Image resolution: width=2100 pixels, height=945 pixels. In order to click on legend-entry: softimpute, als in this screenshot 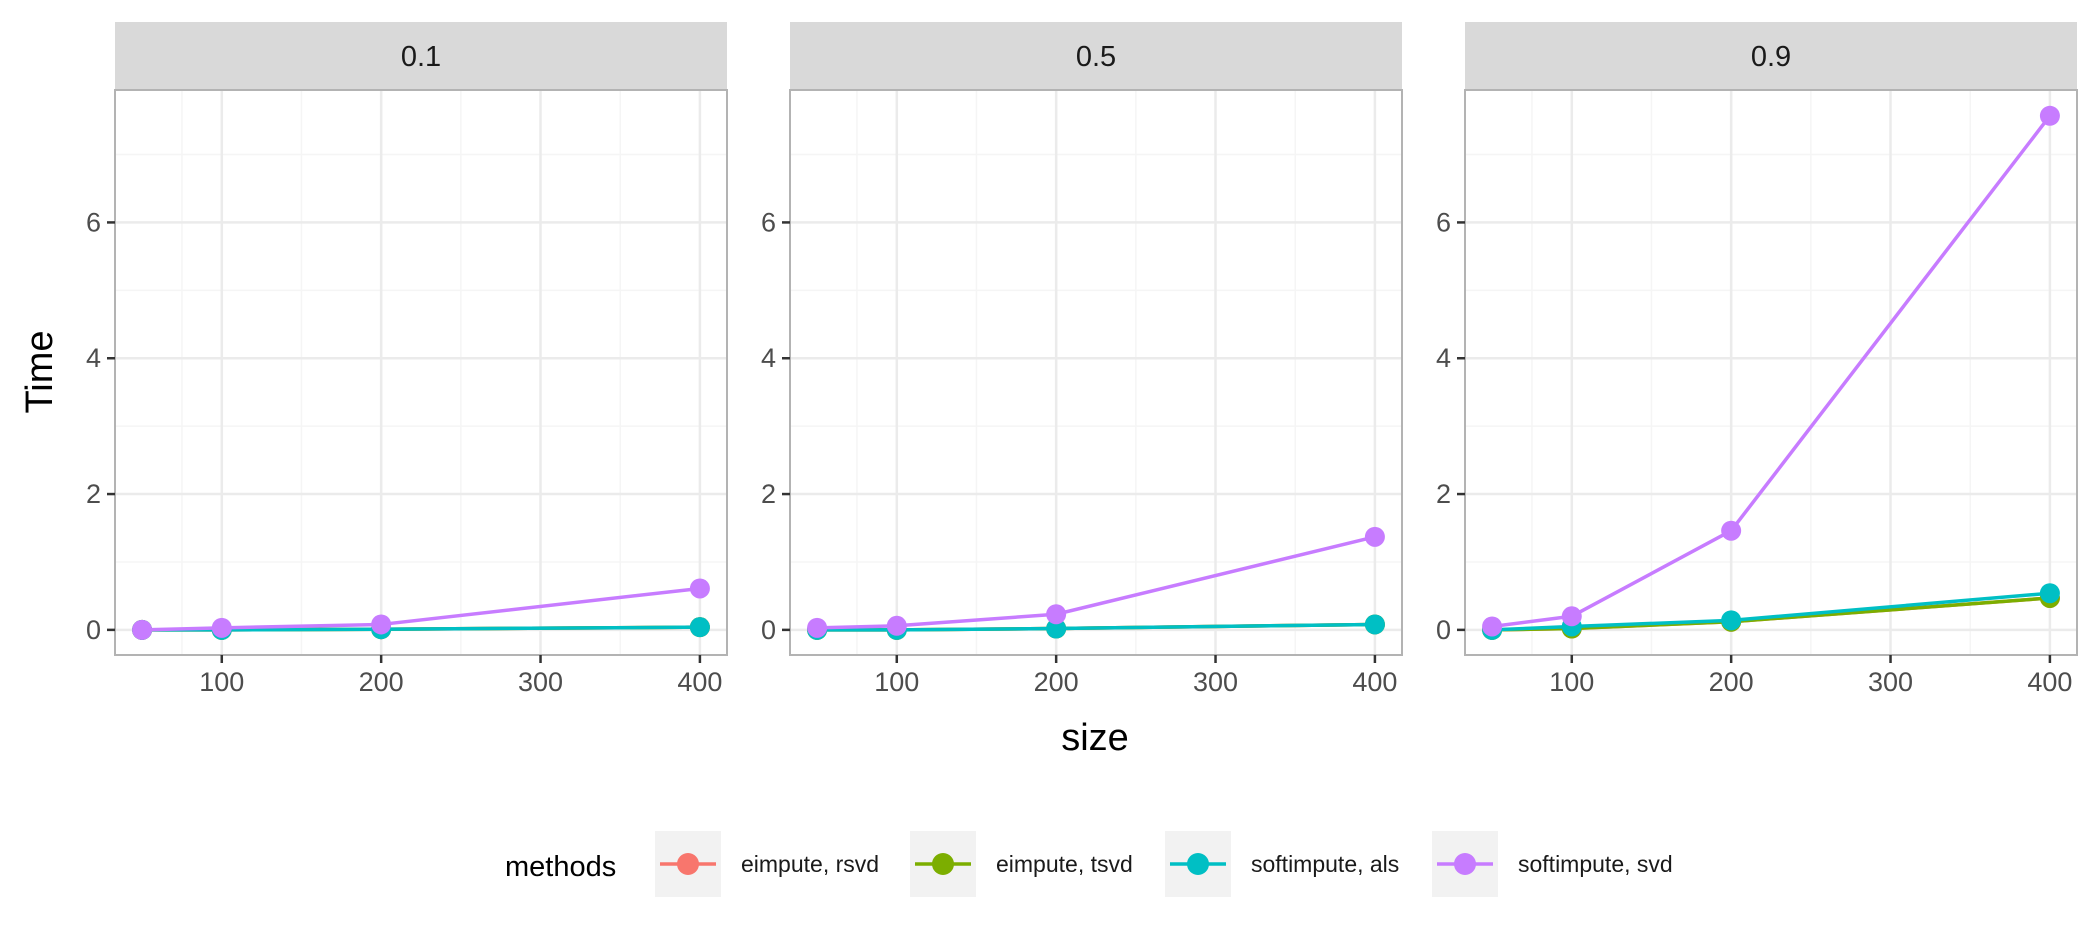, I will do `click(1282, 864)`.